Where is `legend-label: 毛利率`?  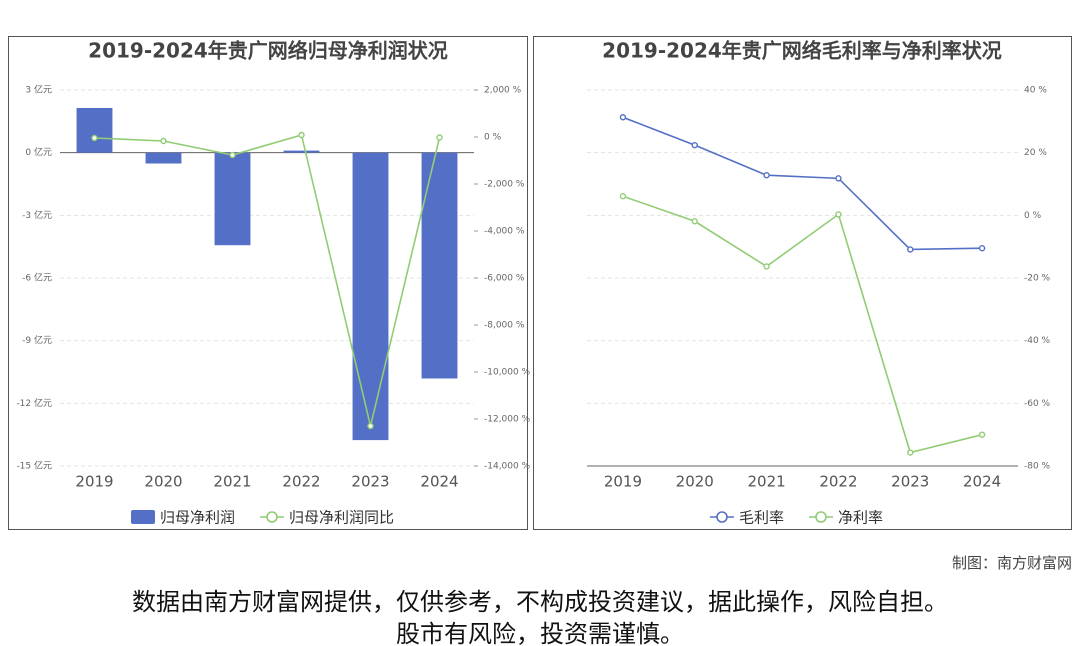
legend-label: 毛利率 is located at coordinates (761, 518).